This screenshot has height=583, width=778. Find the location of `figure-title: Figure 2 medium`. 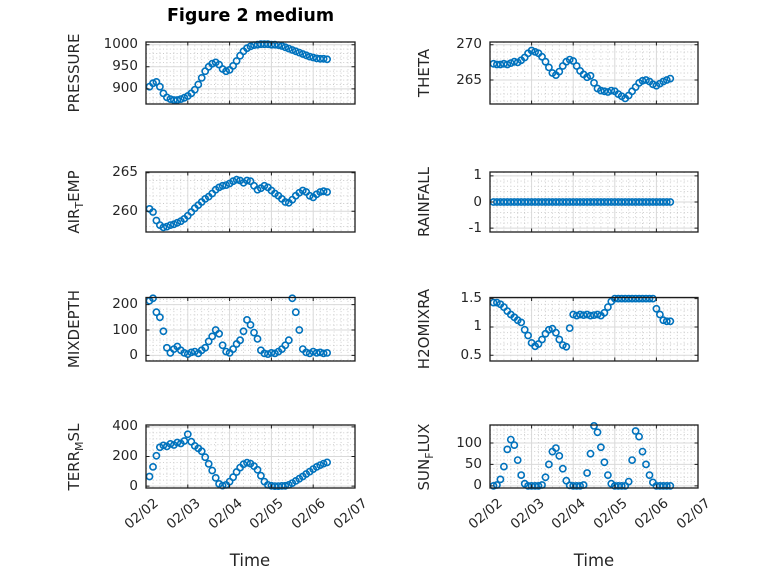

figure-title: Figure 2 medium is located at coordinates (250, 16).